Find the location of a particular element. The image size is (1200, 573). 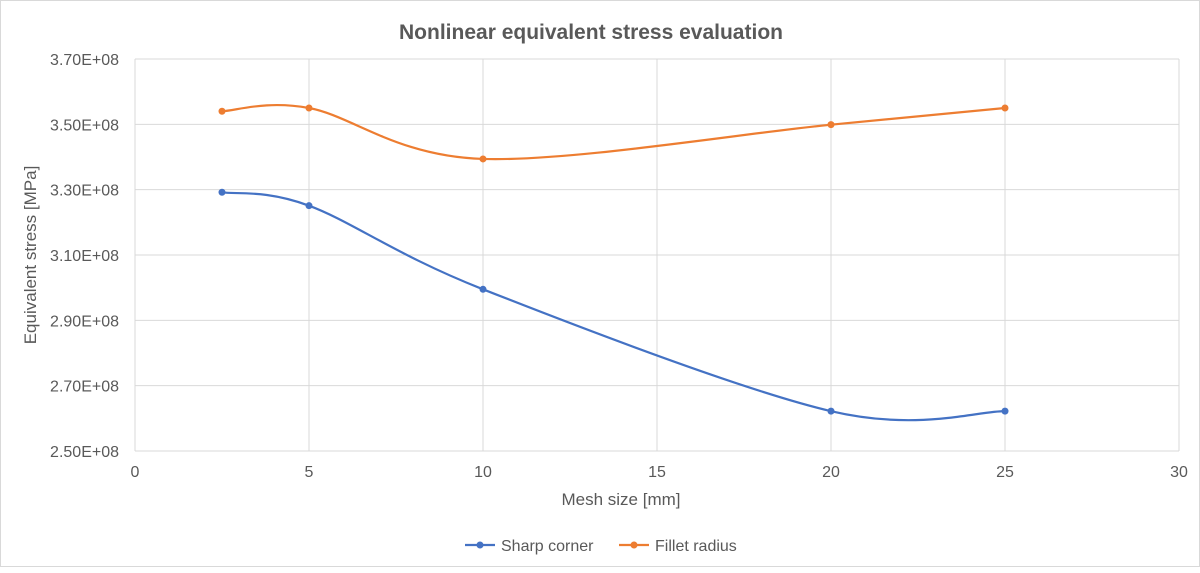

y-tick-label: 3.70E+08 is located at coordinates (84, 60).